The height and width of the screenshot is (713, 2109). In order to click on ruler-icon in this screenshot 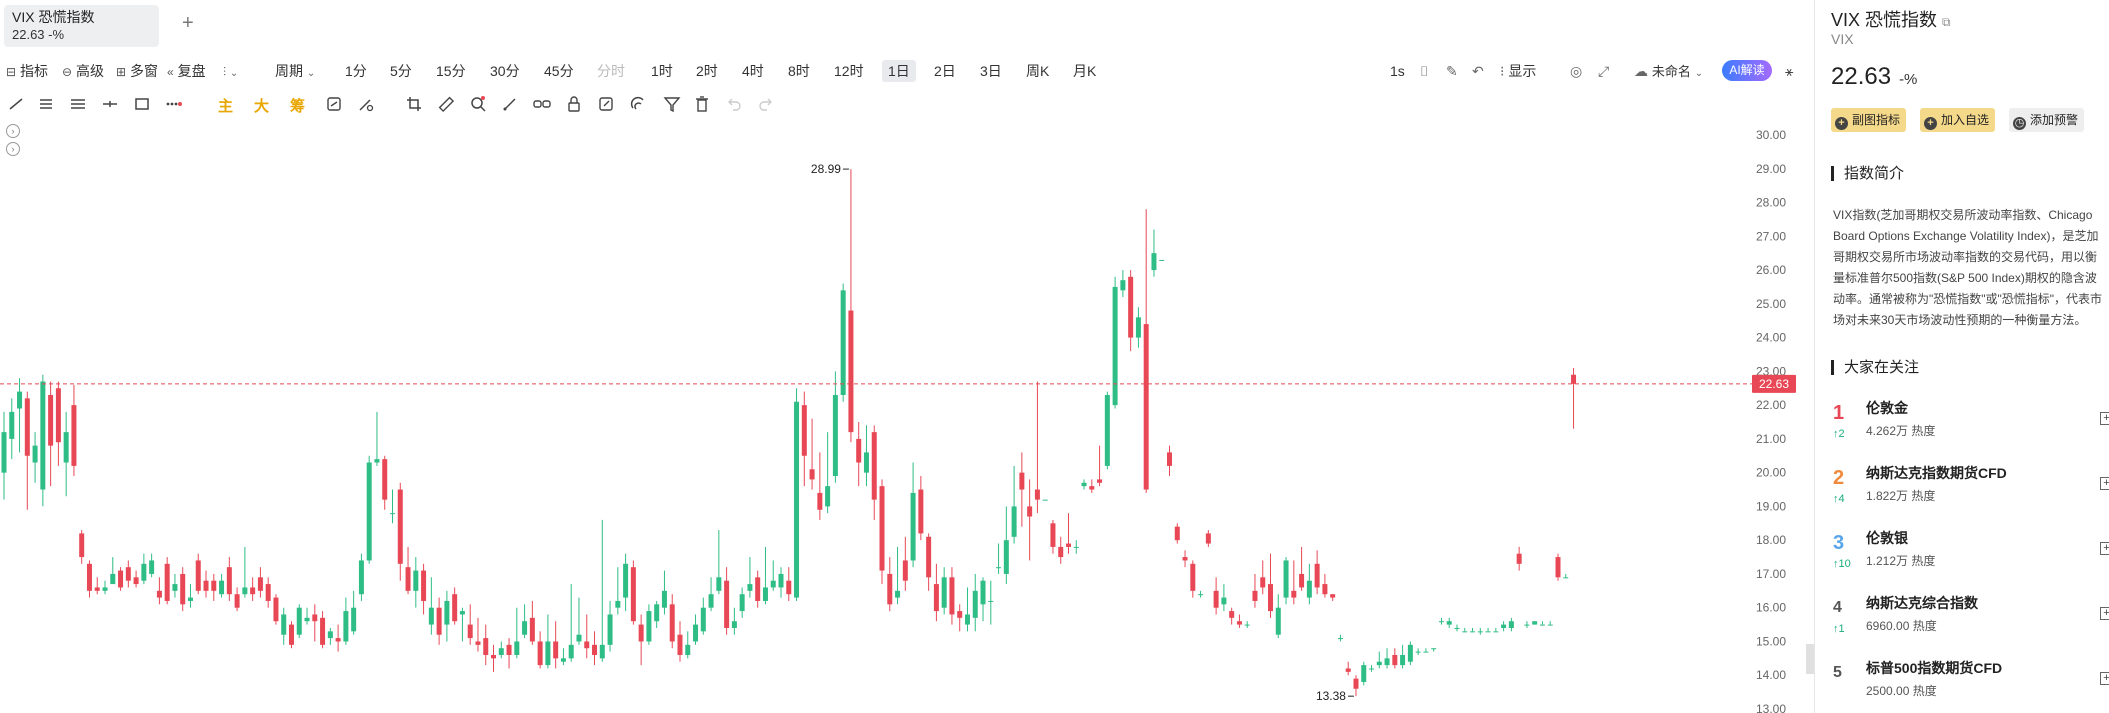, I will do `click(446, 104)`.